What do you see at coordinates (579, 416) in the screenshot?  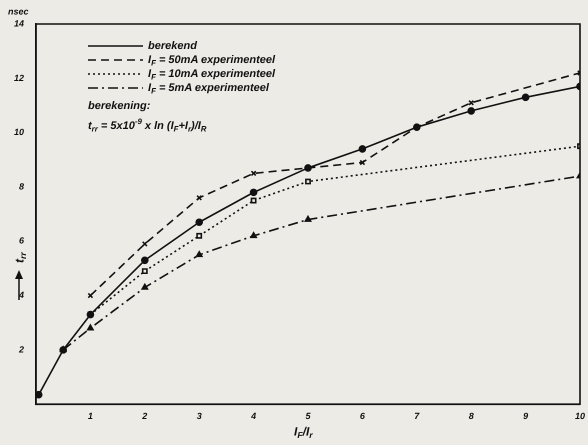 I see `x-tick-label: 10` at bounding box center [579, 416].